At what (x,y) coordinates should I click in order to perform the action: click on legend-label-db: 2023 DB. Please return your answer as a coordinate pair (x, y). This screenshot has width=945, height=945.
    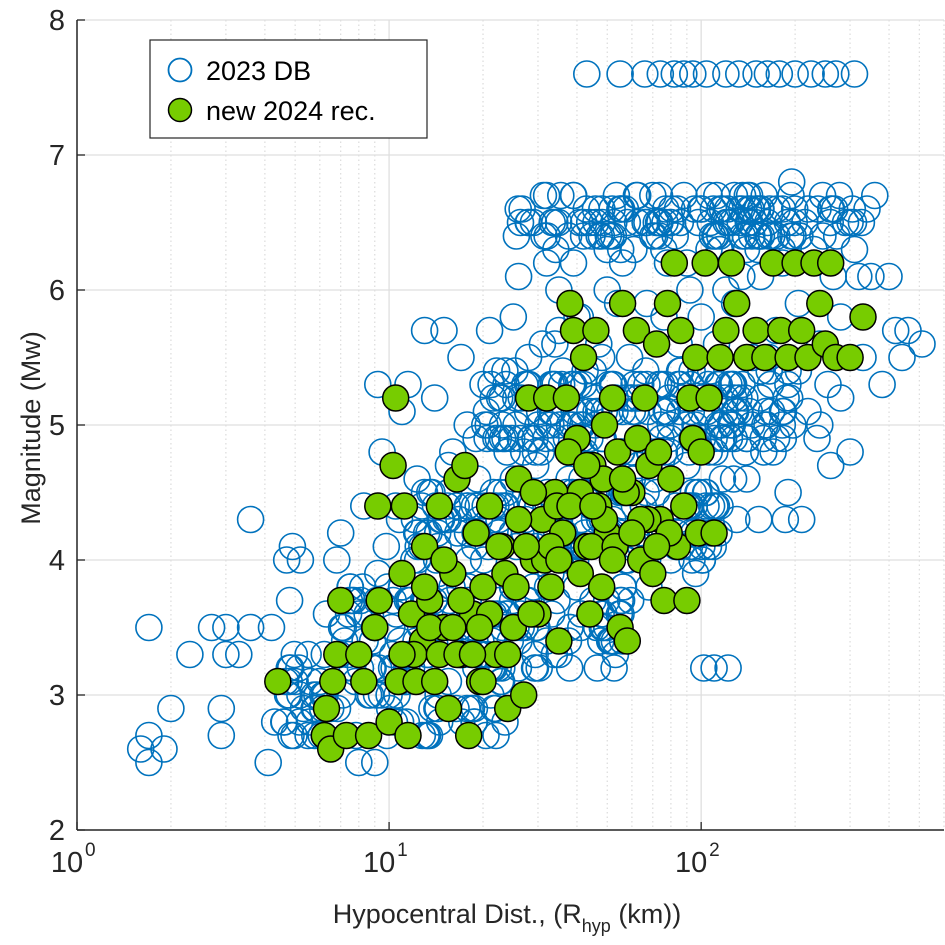
    Looking at the image, I should click on (258, 71).